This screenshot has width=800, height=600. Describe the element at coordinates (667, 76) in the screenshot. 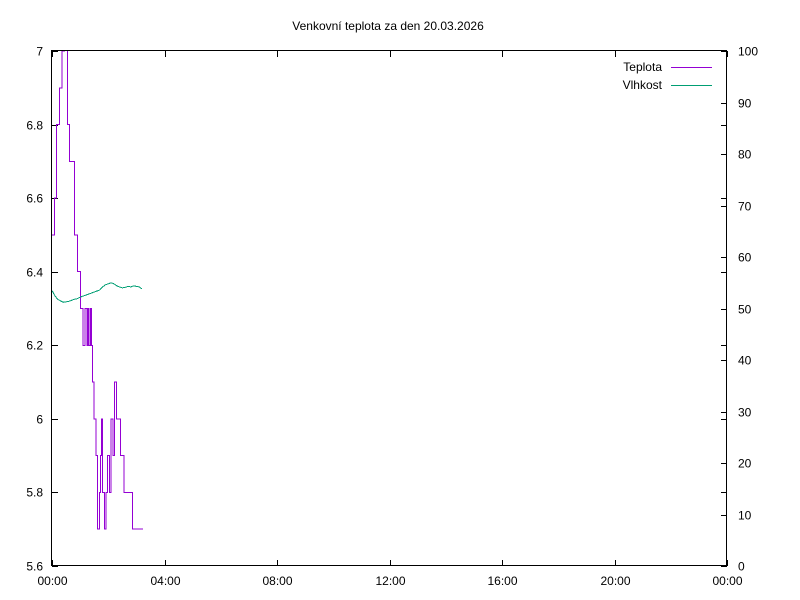

I see `legend: Teplota Vlhkost` at that location.